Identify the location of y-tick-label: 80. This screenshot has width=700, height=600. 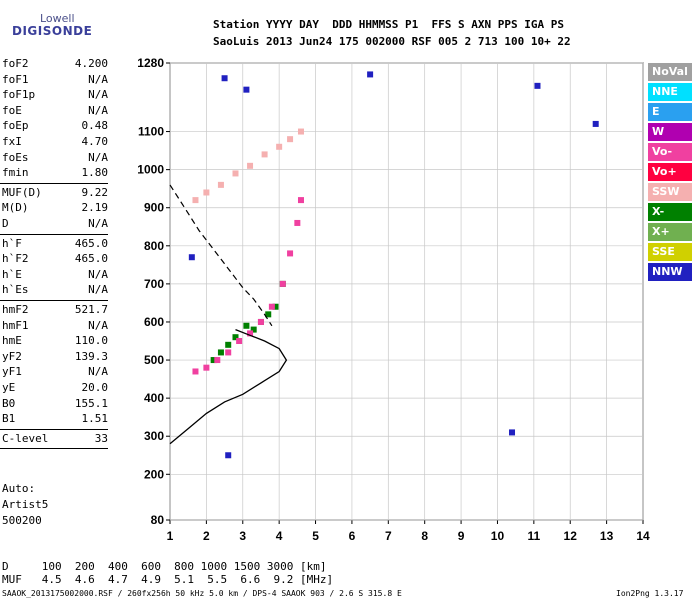
(158, 520).